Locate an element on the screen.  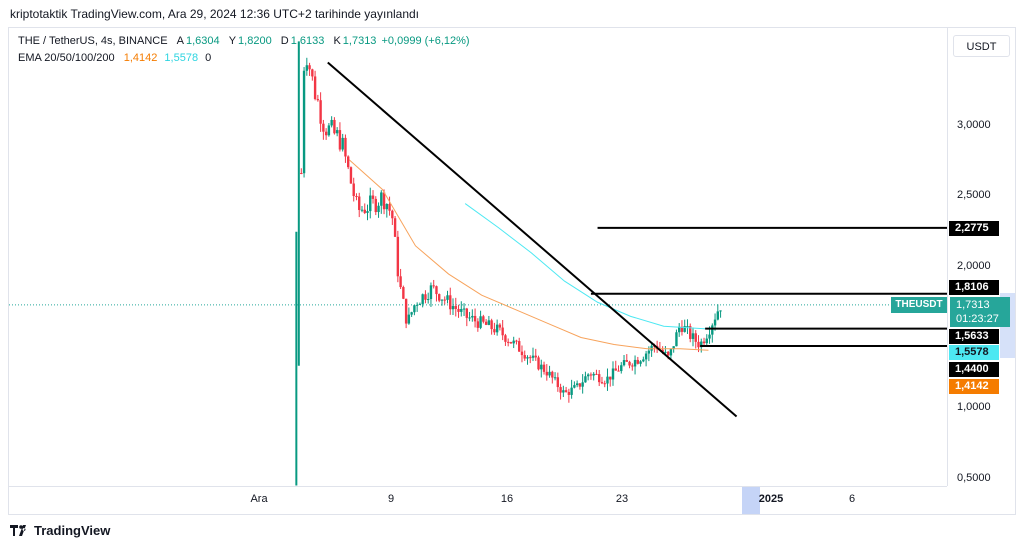
ema-value-orange: 1,4142 is located at coordinates (140, 58).